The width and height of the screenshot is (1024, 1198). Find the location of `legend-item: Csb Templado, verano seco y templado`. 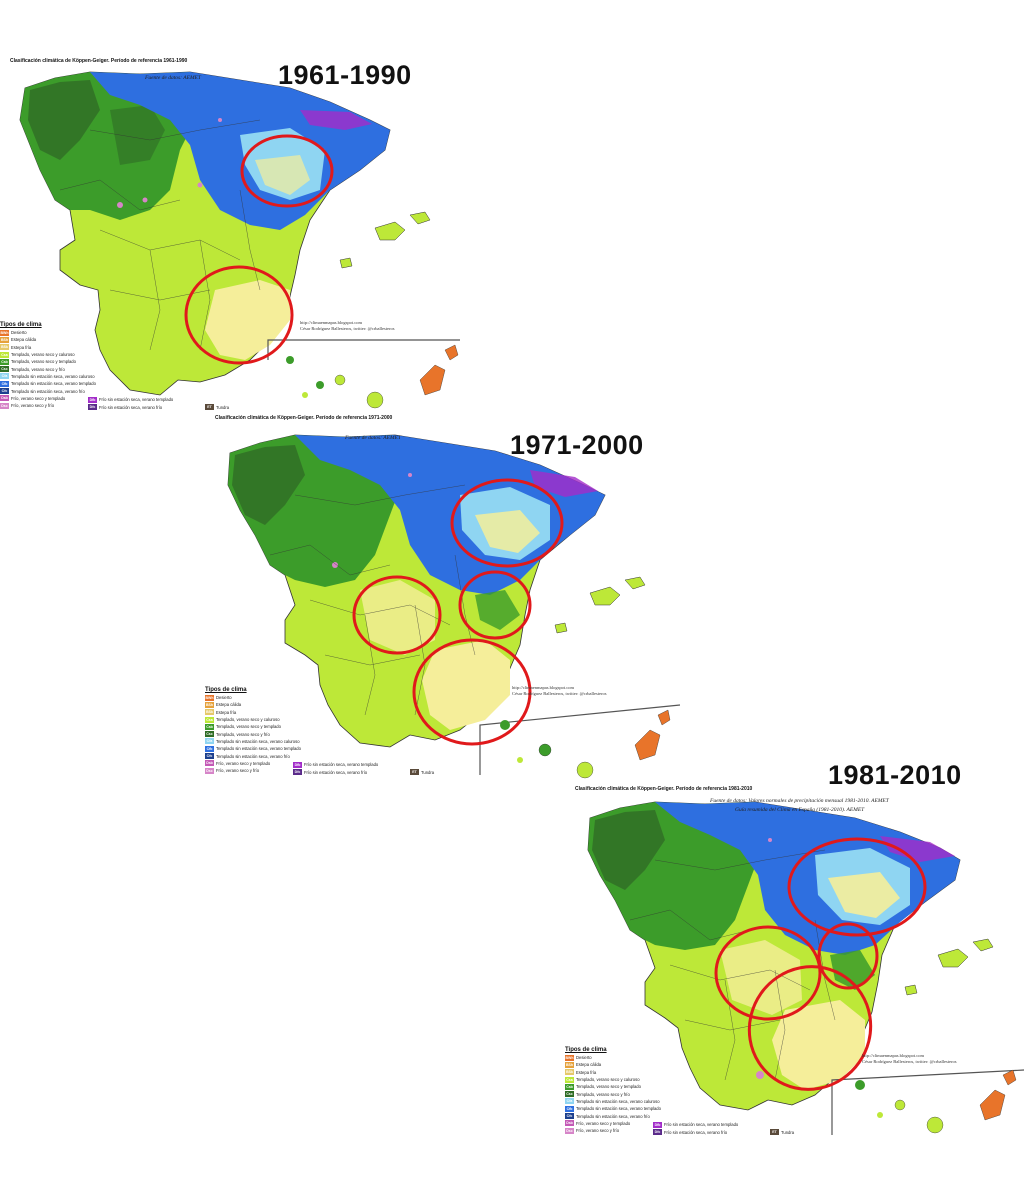

legend-item: Csb Templado, verano seco y templado is located at coordinates (48, 361).